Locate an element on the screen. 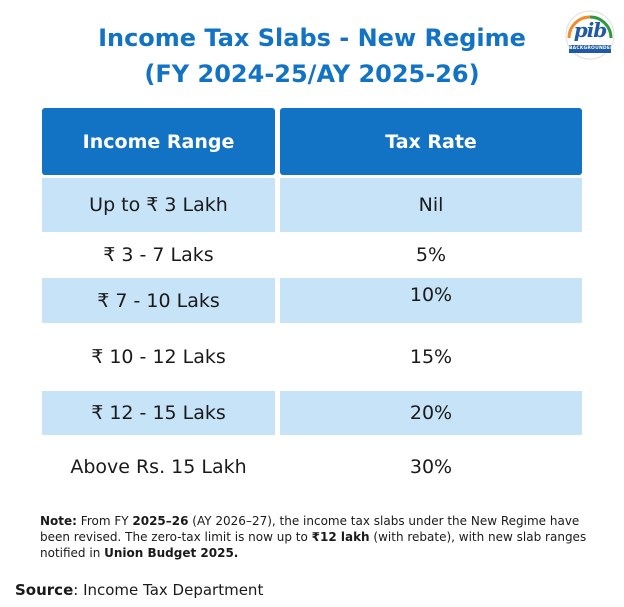 The width and height of the screenshot is (624, 607). header-tax-rate: Tax Rate is located at coordinates (431, 141).